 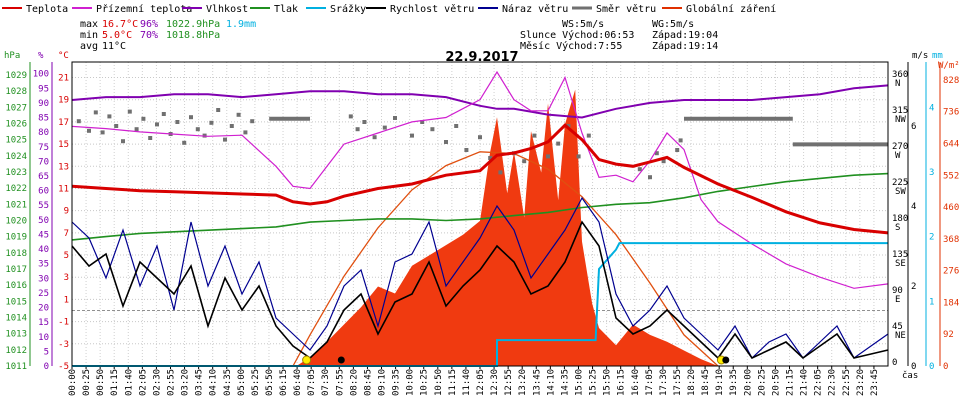 What do you see at coordinates (43, 265) in the screenshot?
I see `humidity-tick-label: 35` at bounding box center [43, 265].